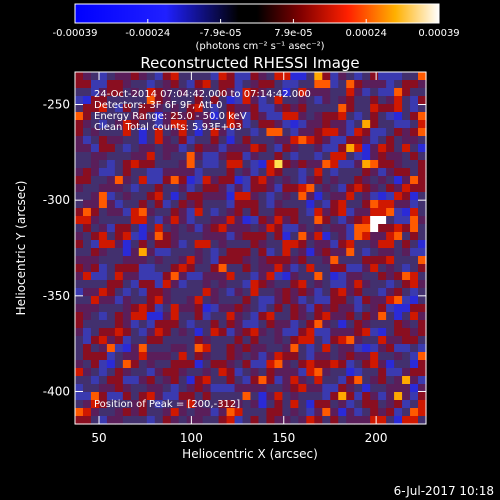 This screenshot has height=500, width=500. What do you see at coordinates (249, 63) in the screenshot?
I see `chart-title: Reconstructed RHESSI Image` at bounding box center [249, 63].